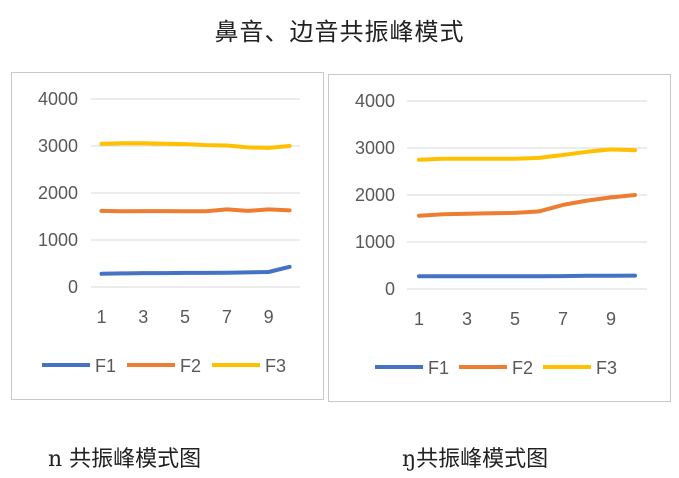 This screenshot has width=679, height=478. Describe the element at coordinates (125, 459) in the screenshot. I see `caption-n: n 共振峰模式图` at that location.